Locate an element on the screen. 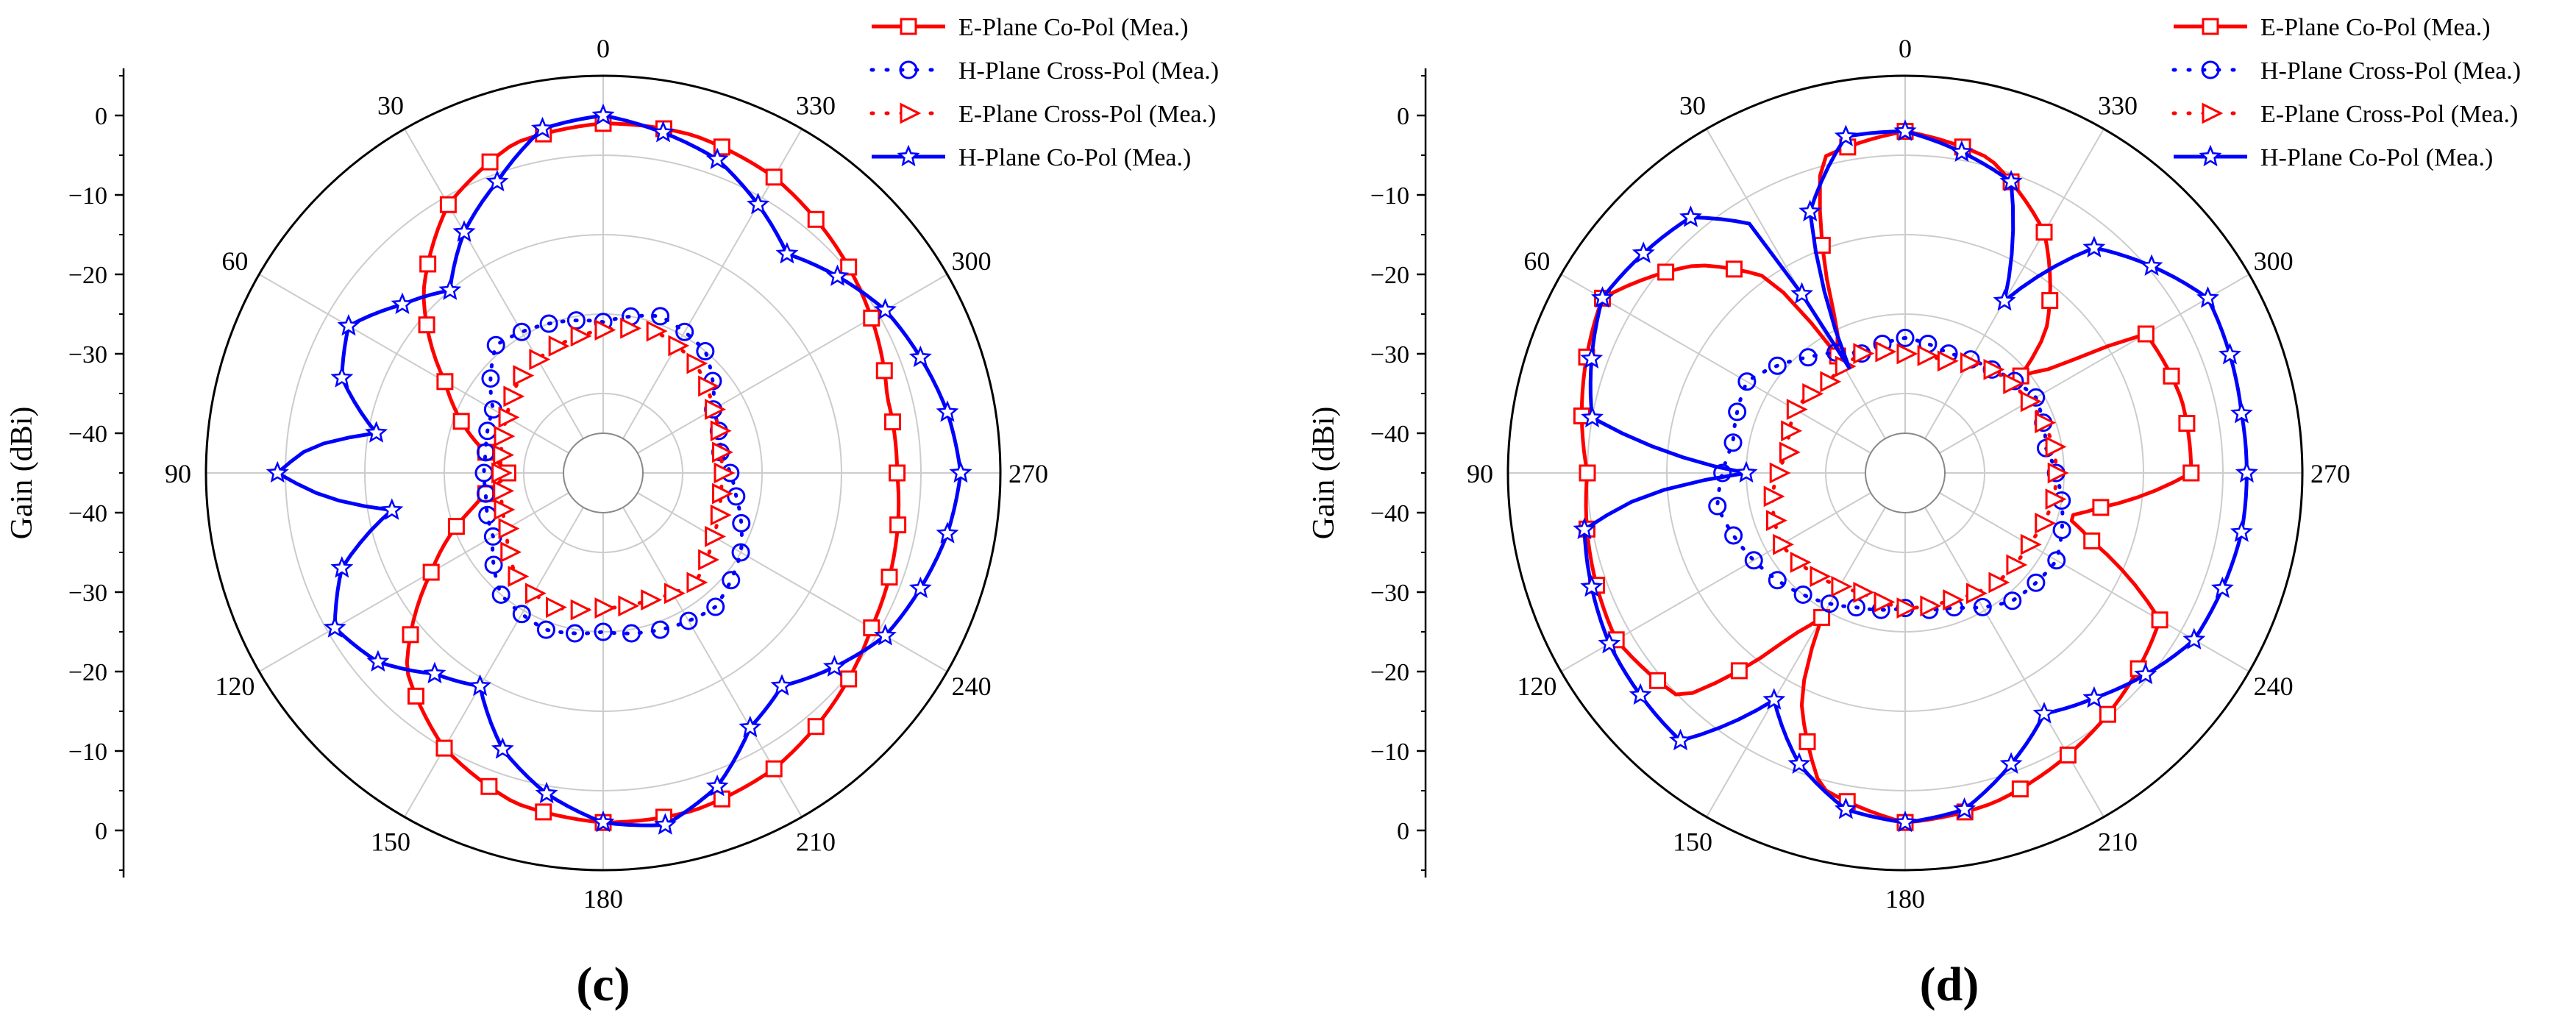 Image resolution: width=2576 pixels, height=1018 pixels. angle-tick-label: 90 is located at coordinates (178, 473).